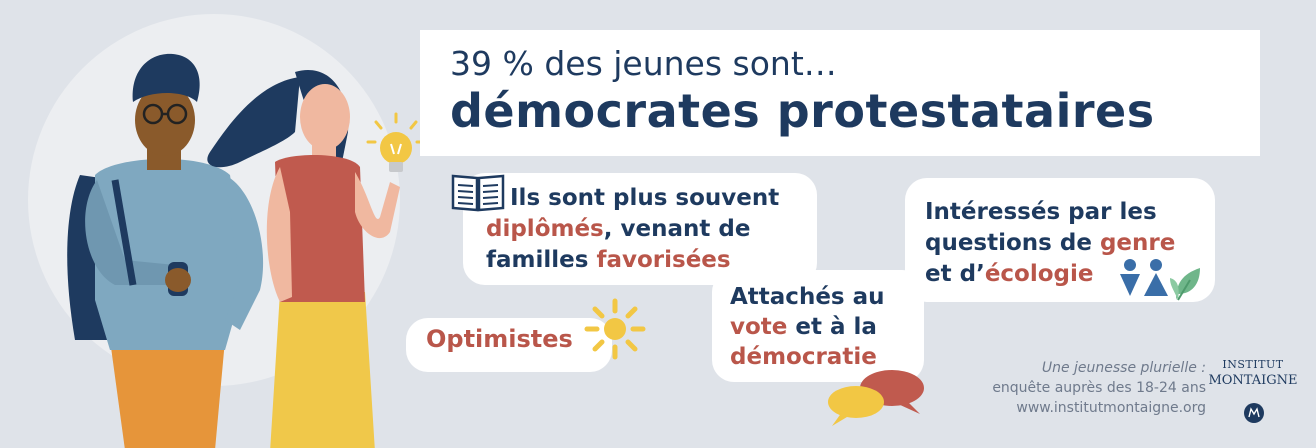 The height and width of the screenshot is (448, 1316). What do you see at coordinates (955, 274) in the screenshot?
I see `text-genre-line3: et d’` at bounding box center [955, 274].